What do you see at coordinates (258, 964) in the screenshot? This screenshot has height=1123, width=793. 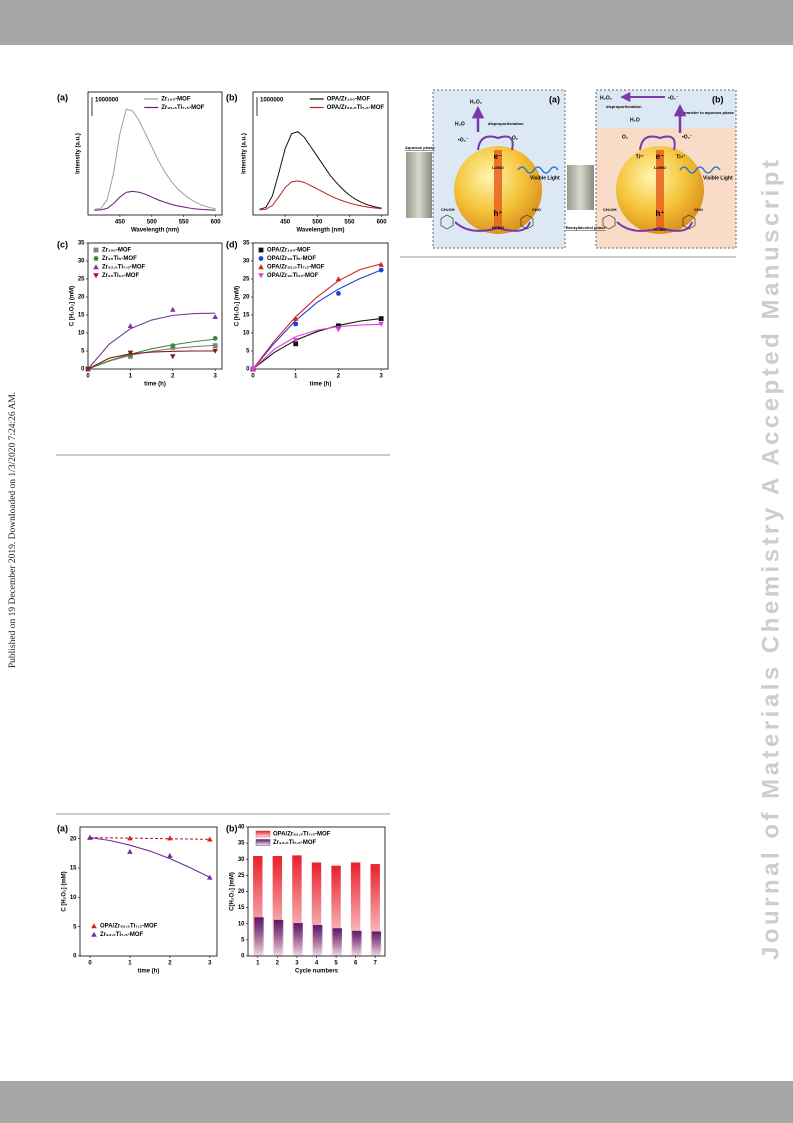 I see `x-tick-label: 1` at bounding box center [258, 964].